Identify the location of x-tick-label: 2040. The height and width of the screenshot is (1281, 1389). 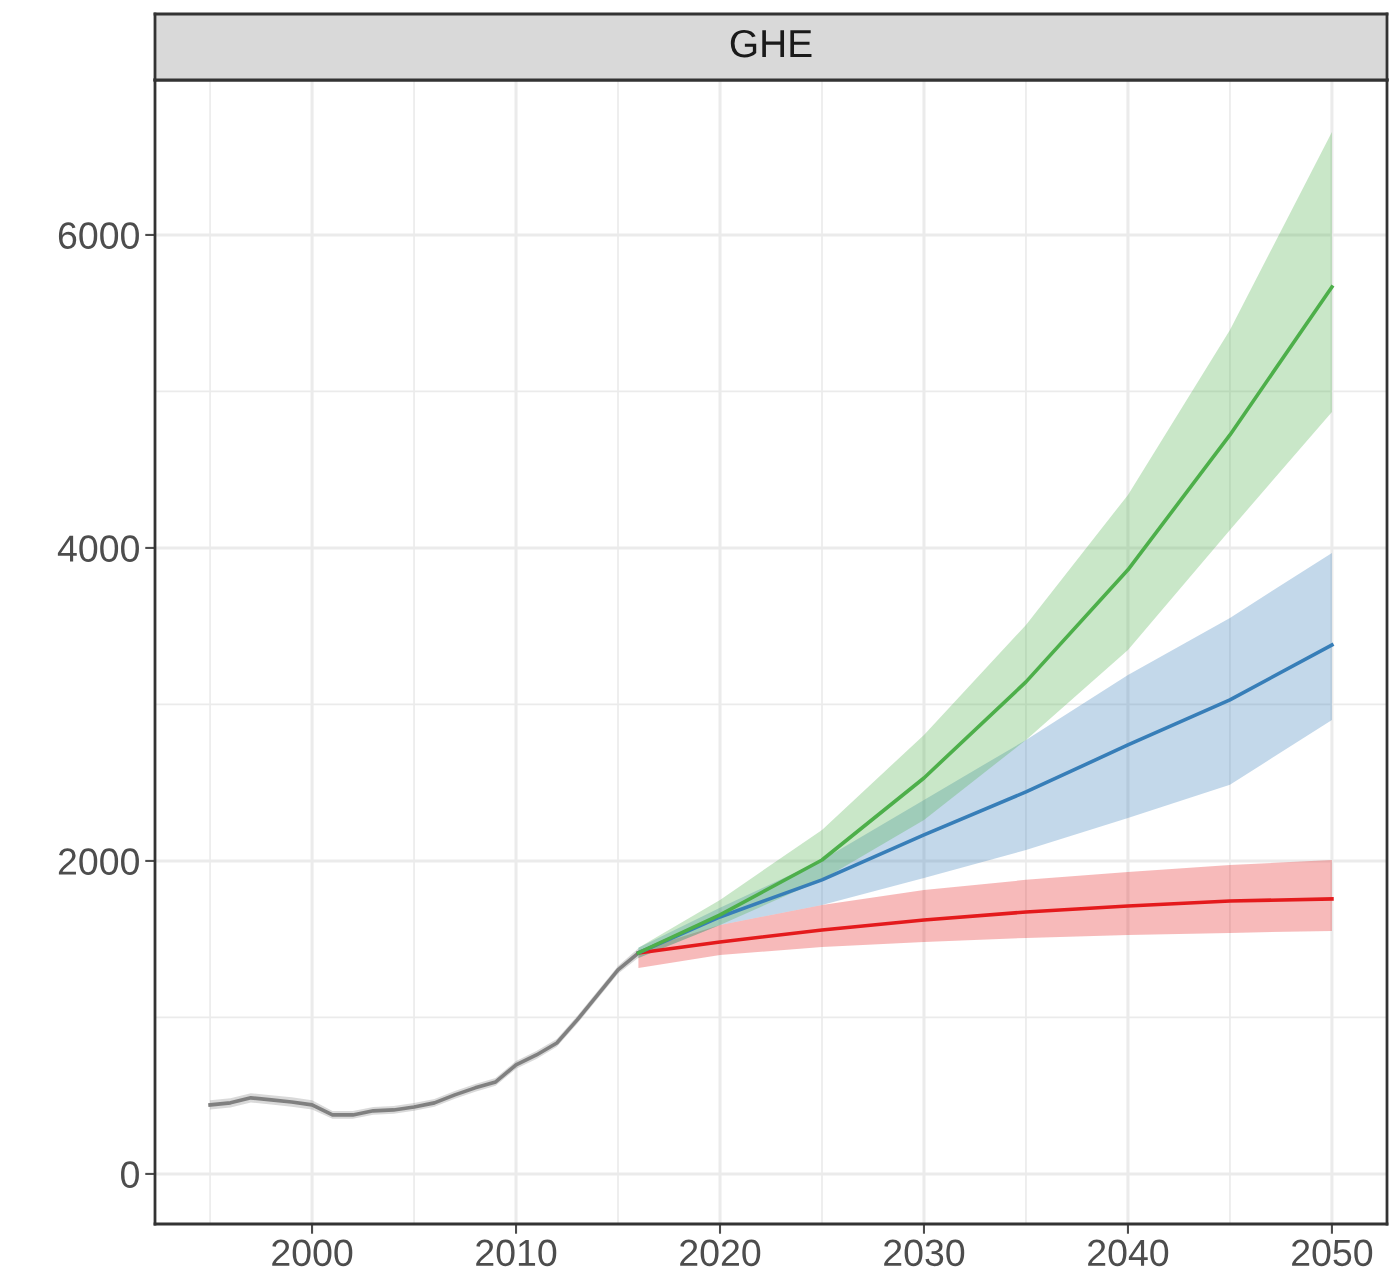
(1128, 1253).